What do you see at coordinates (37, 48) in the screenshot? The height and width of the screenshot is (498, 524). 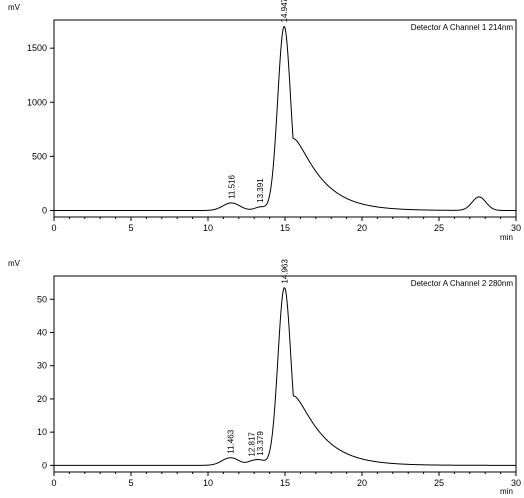 I see `y-tick-label: 1500` at bounding box center [37, 48].